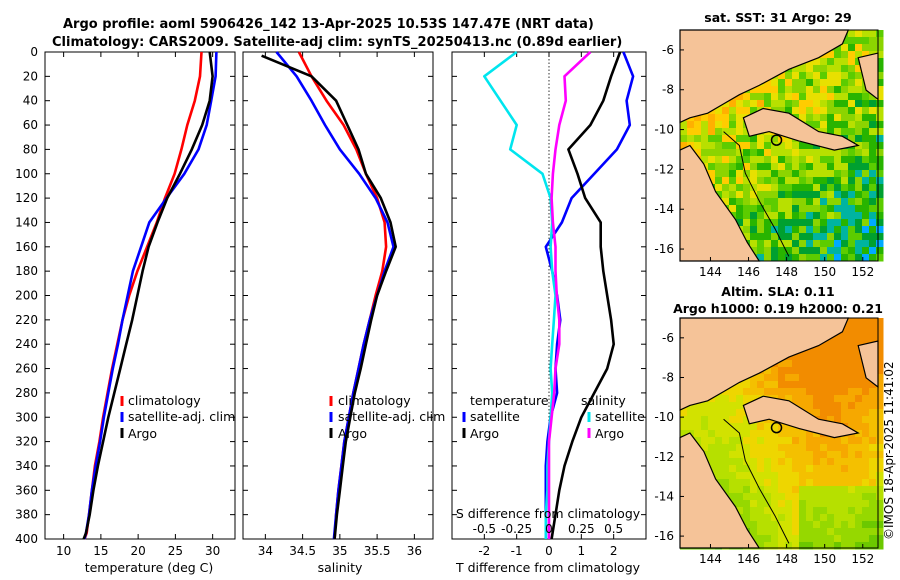 This screenshot has height=580, width=900. Describe the element at coordinates (824, 559) in the screenshot. I see `map-x-tick-label: 150` at that location.